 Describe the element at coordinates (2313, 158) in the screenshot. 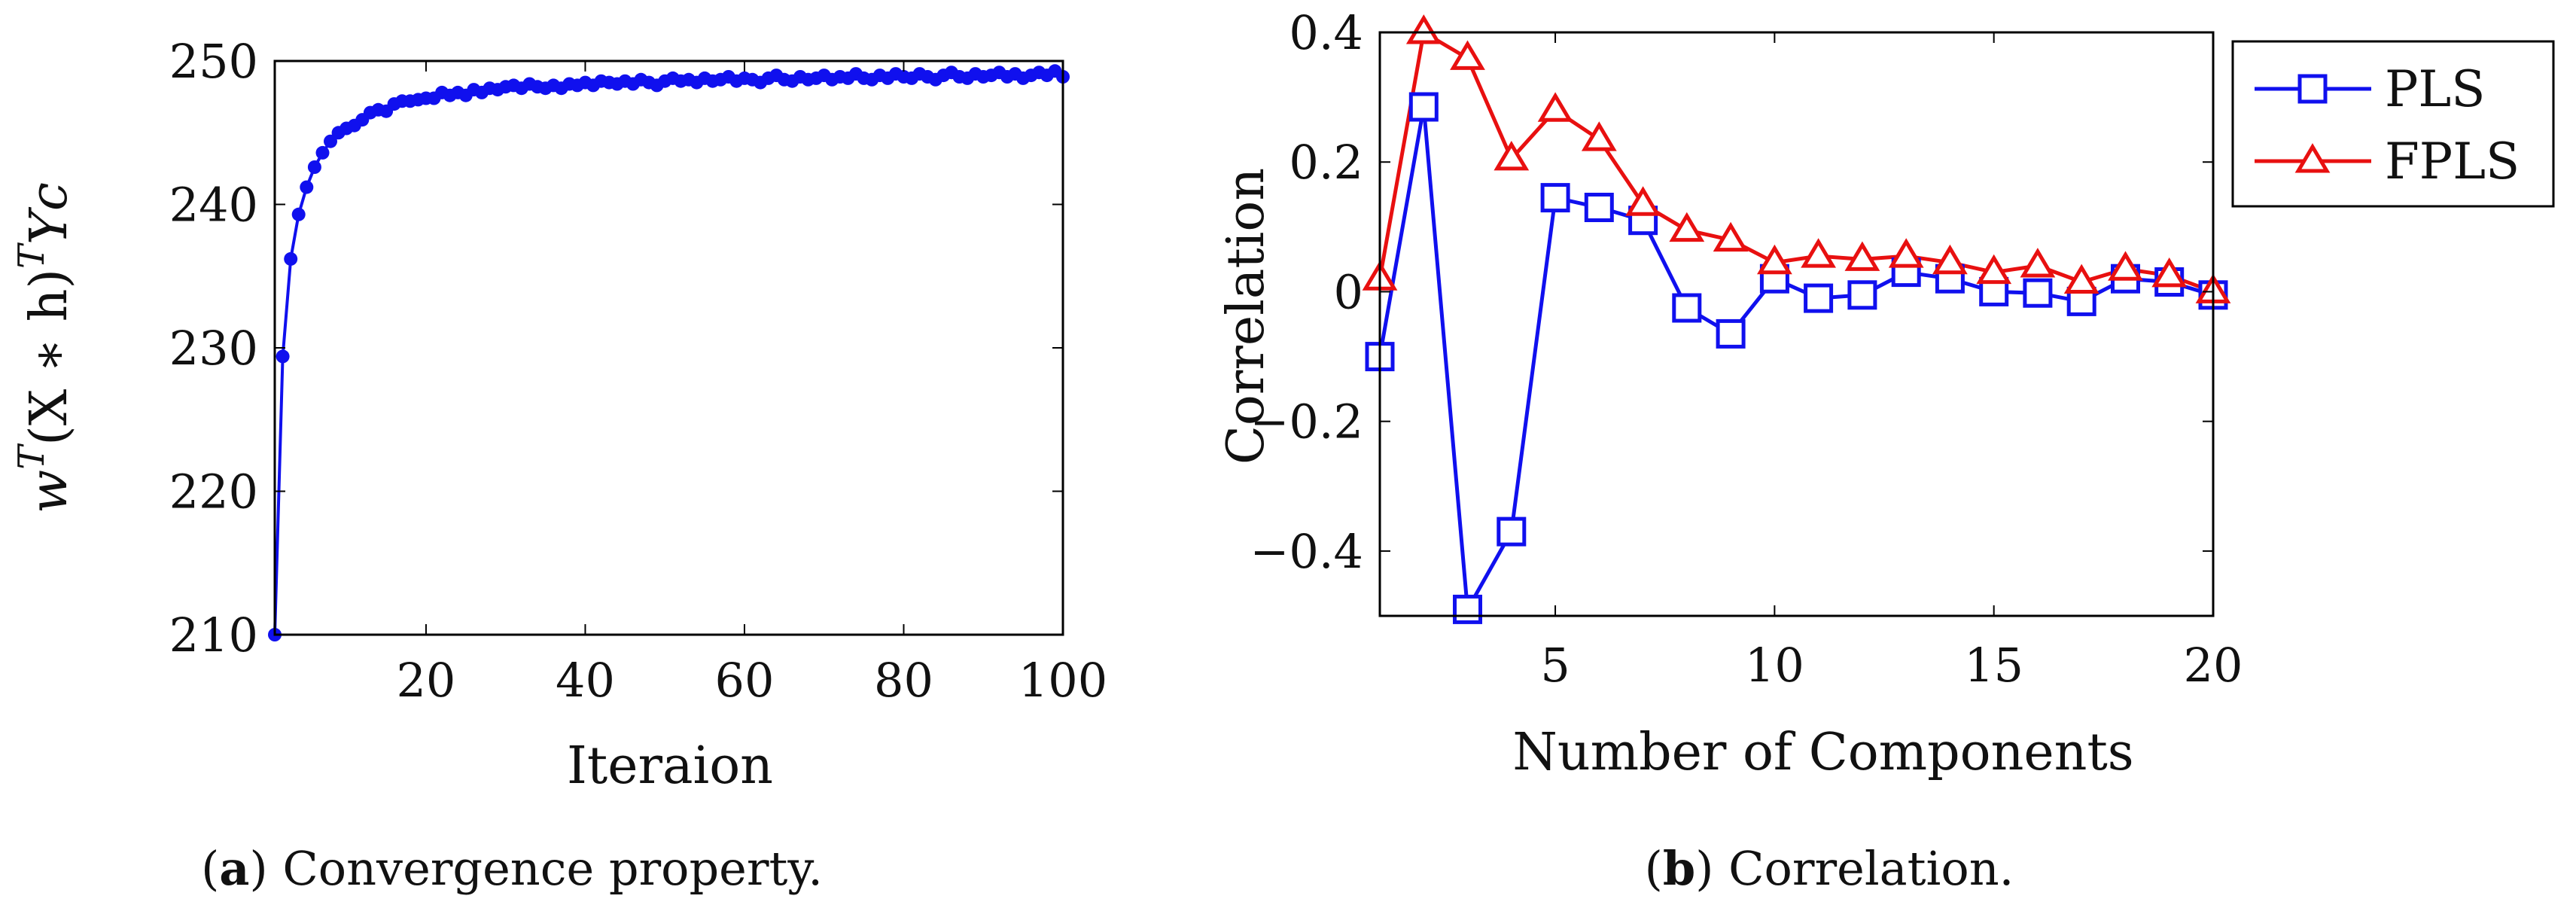

I see `legend-marker-fpls` at that location.